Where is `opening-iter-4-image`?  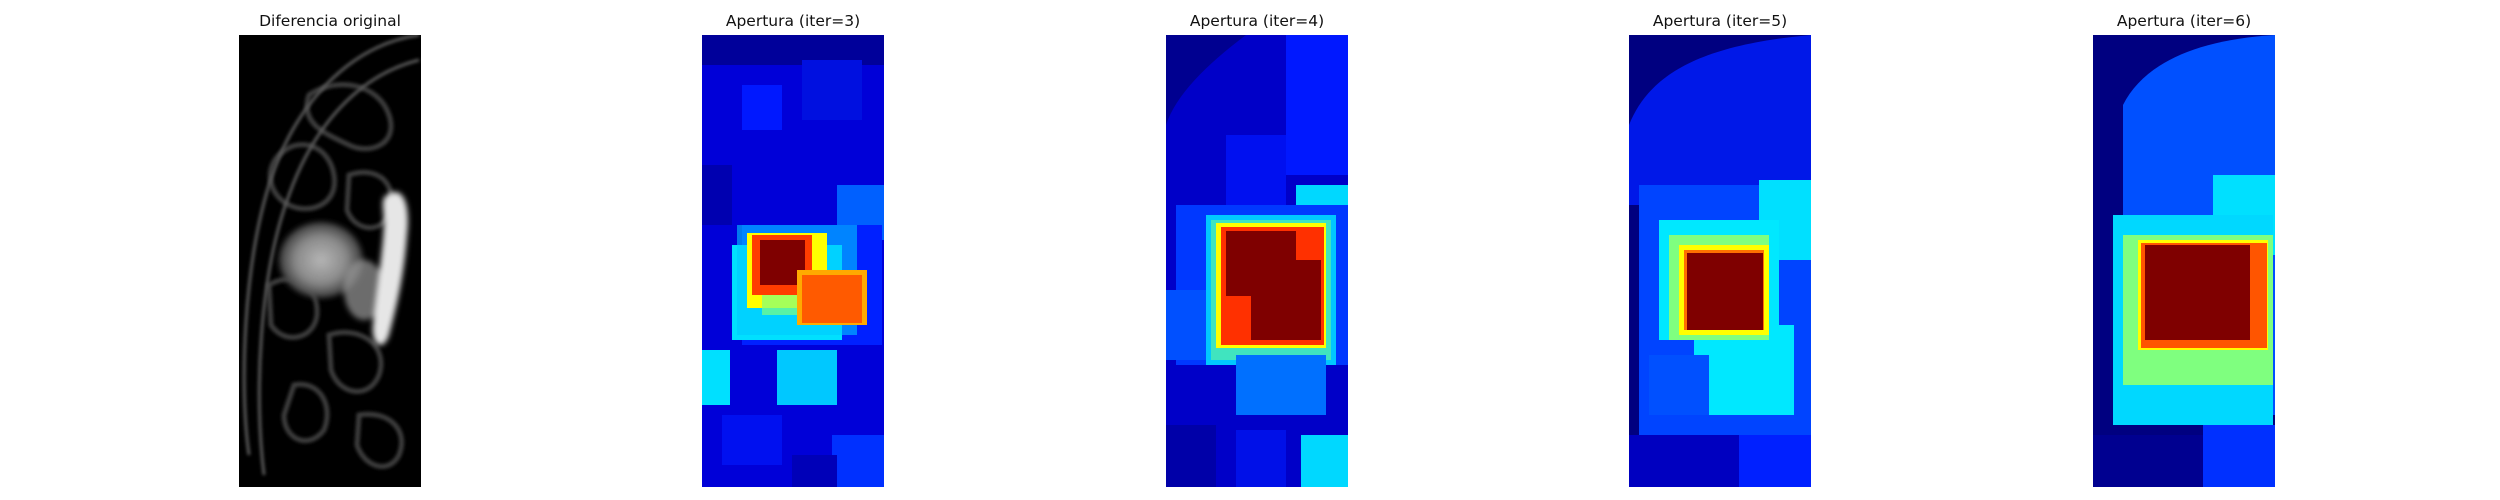
opening-iter-4-image is located at coordinates (1257, 261).